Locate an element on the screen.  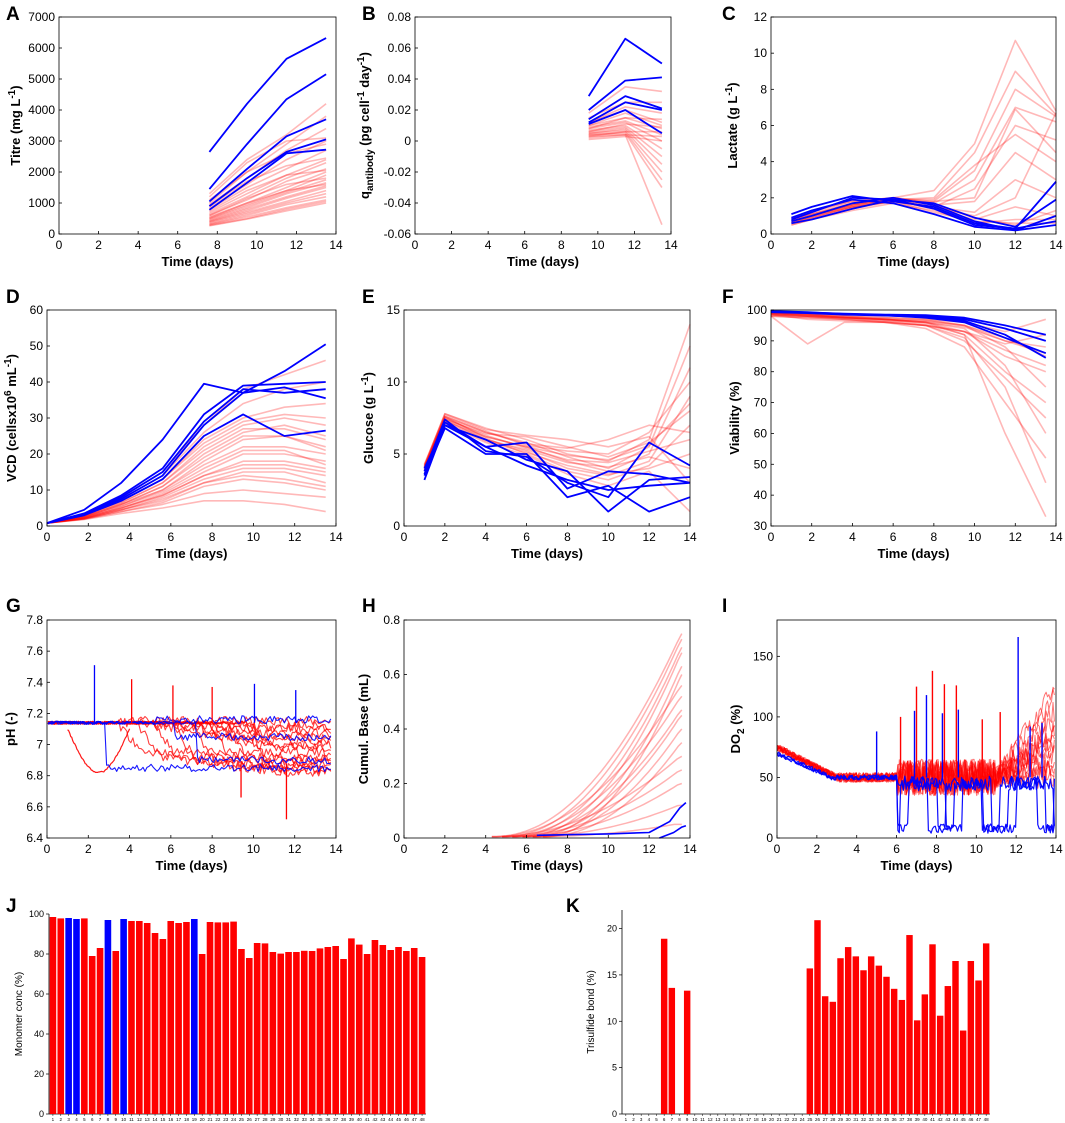
x-tick-label: 33 is located at coordinates (872, 1119).